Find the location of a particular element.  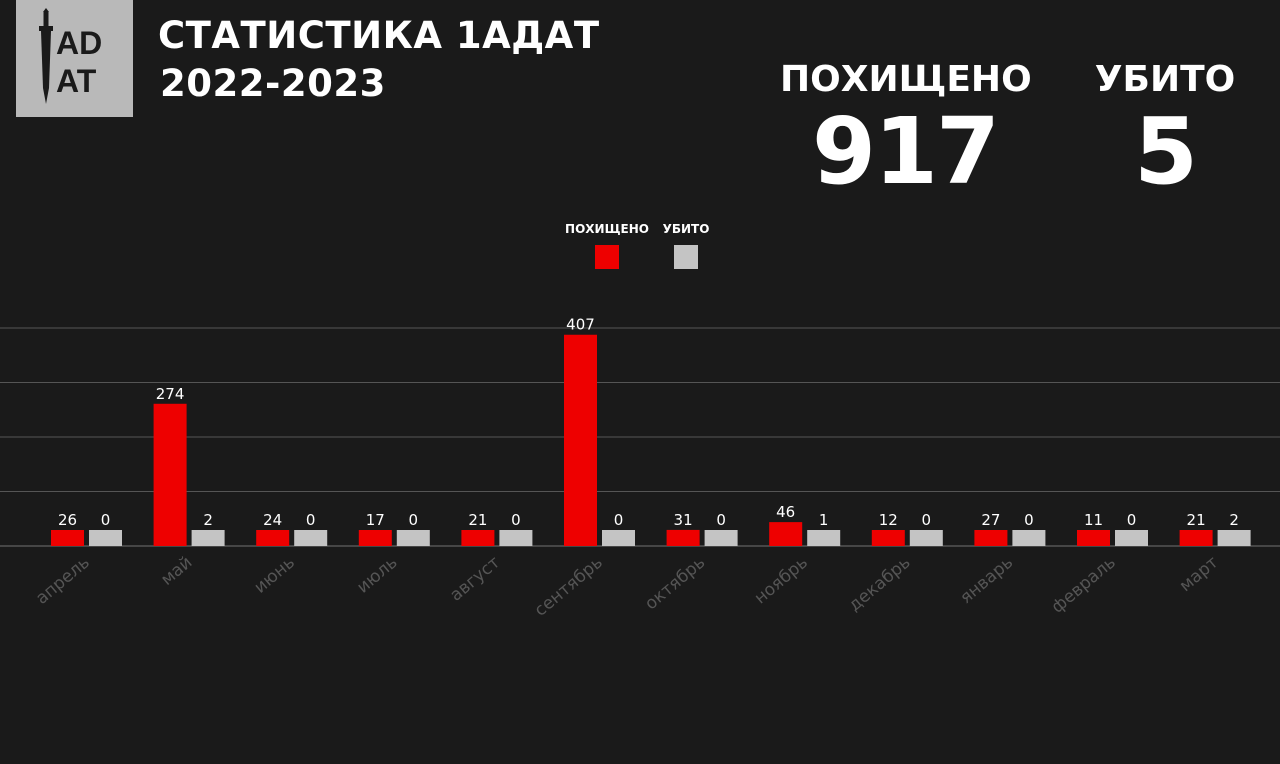

x-tick-label: октябрь is located at coordinates (675, 584).